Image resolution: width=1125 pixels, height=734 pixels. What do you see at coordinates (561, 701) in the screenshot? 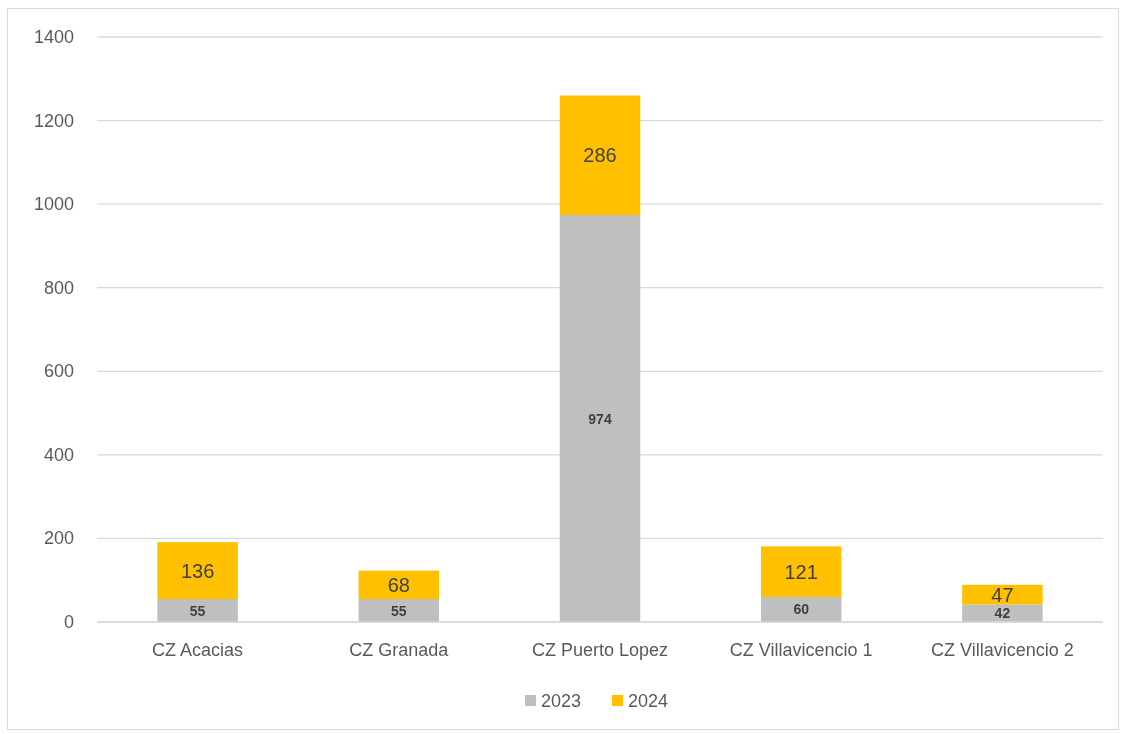
I see `legend-label: 2023` at bounding box center [561, 701].